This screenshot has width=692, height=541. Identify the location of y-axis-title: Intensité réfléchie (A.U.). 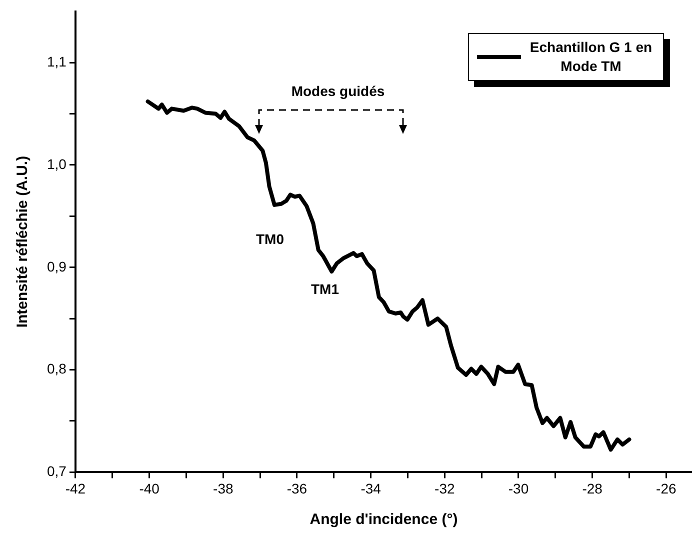
(23, 242).